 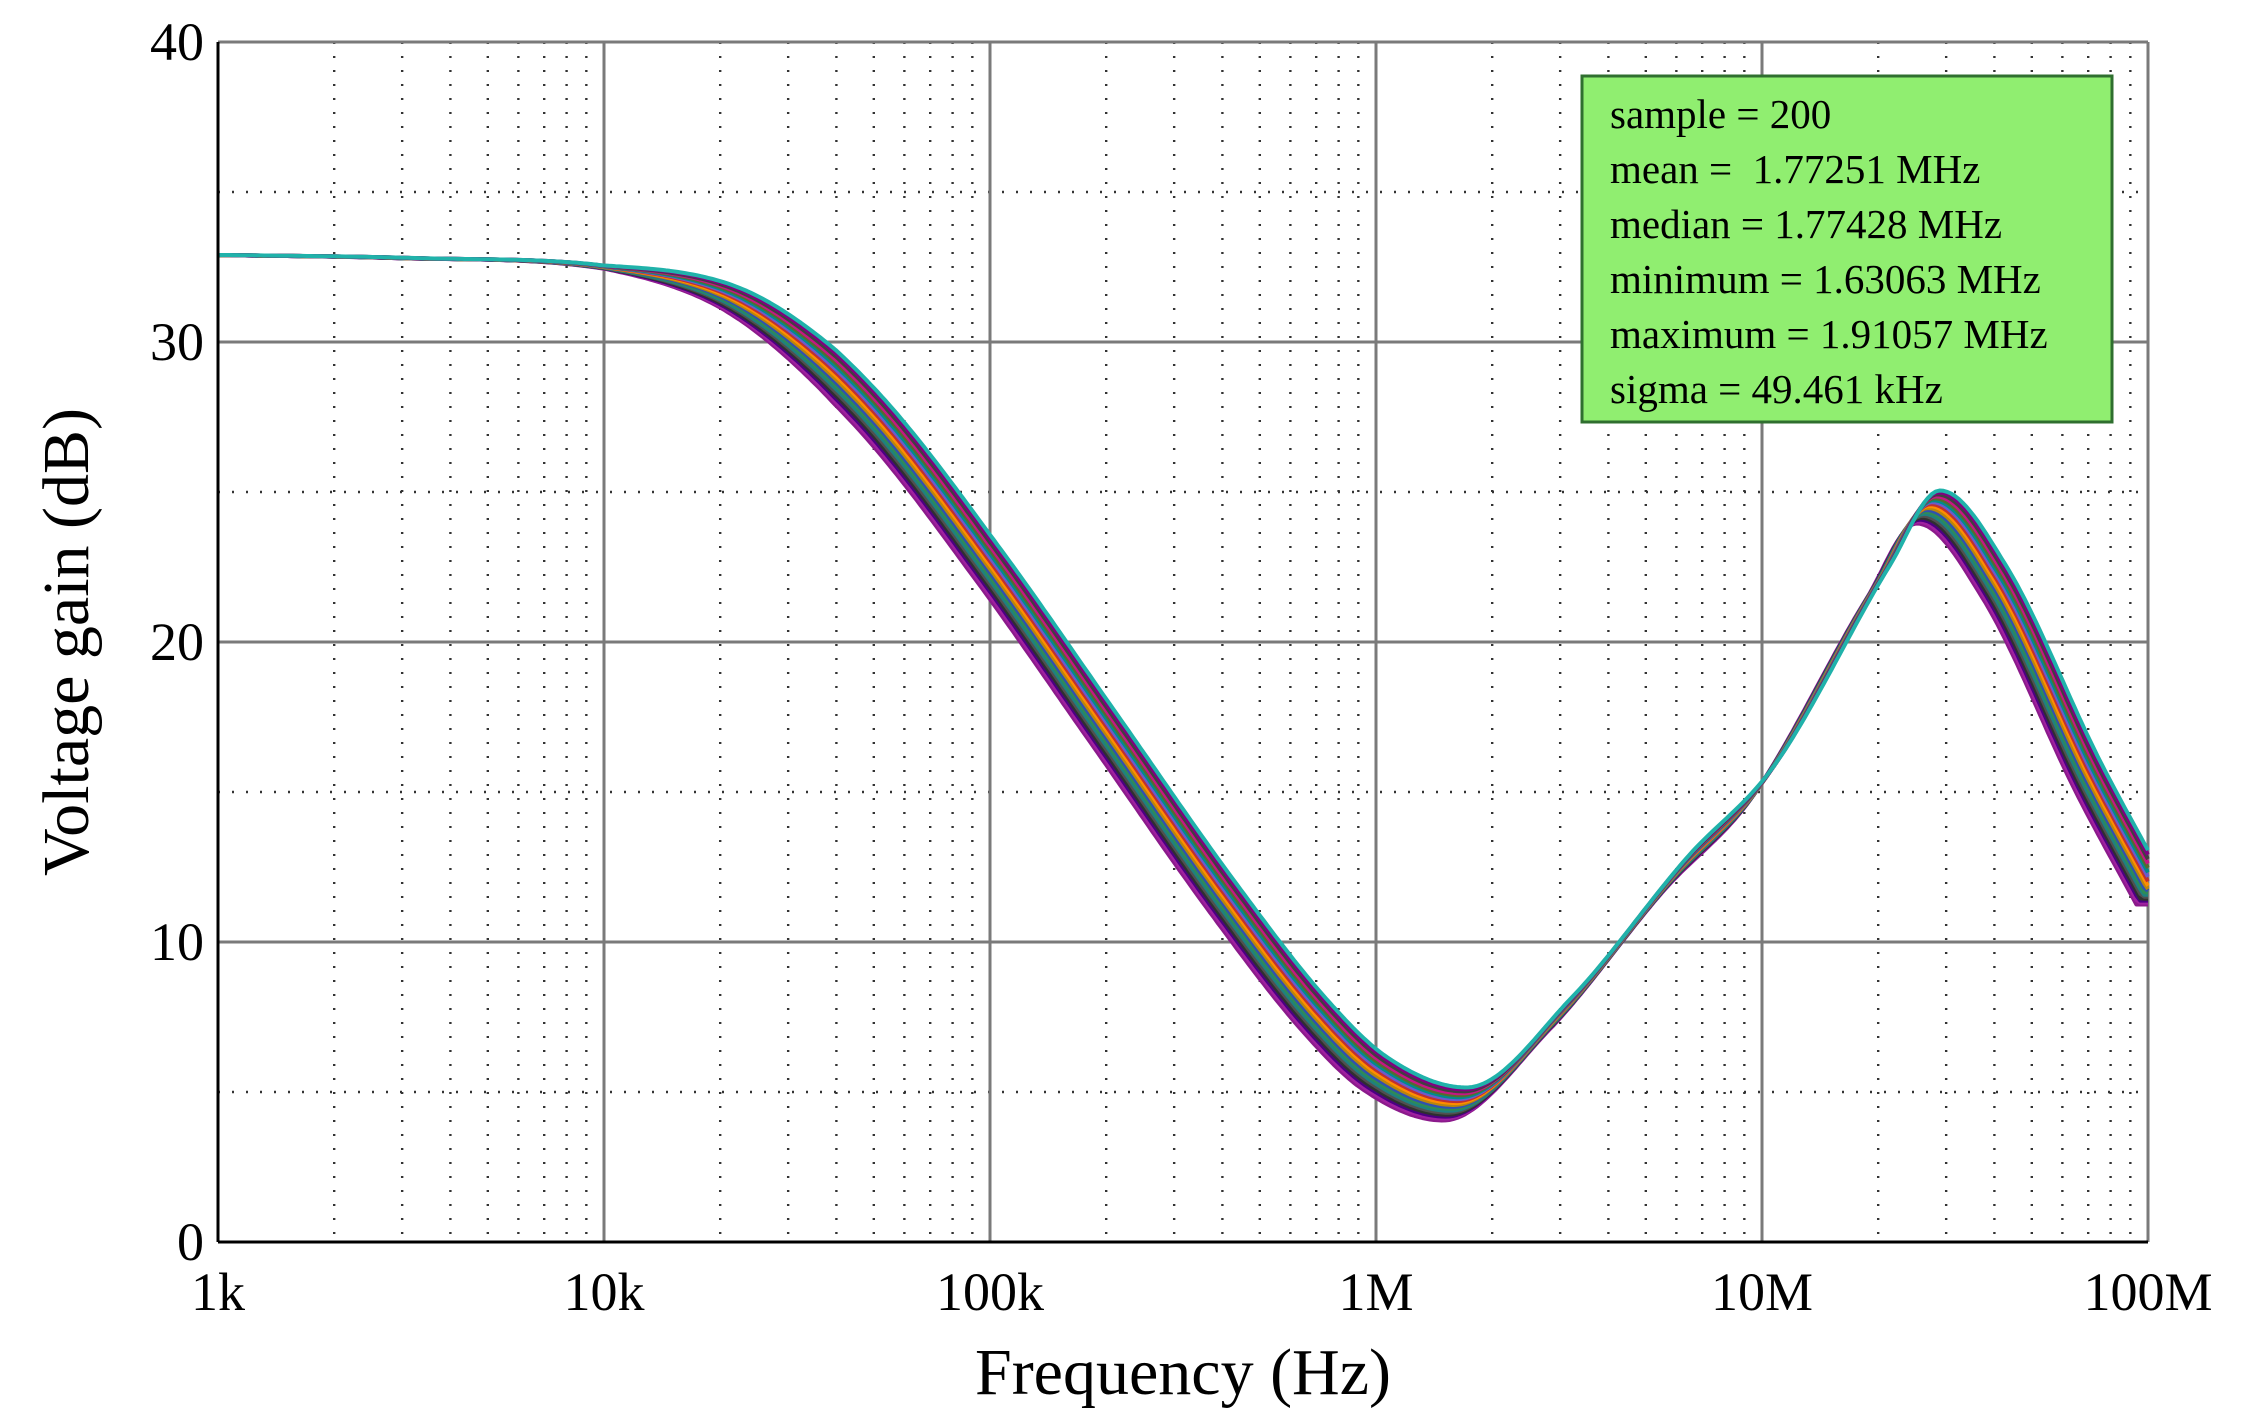 What do you see at coordinates (1795, 169) in the screenshot?
I see `statistics-line: mean = 1.77251 MHz` at bounding box center [1795, 169].